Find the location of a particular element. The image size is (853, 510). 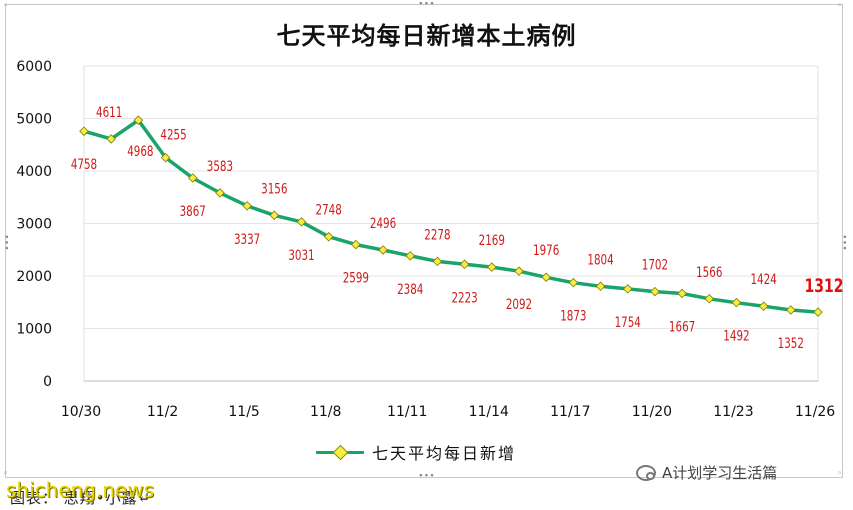

data-label: 4255 is located at coordinates (173, 136).